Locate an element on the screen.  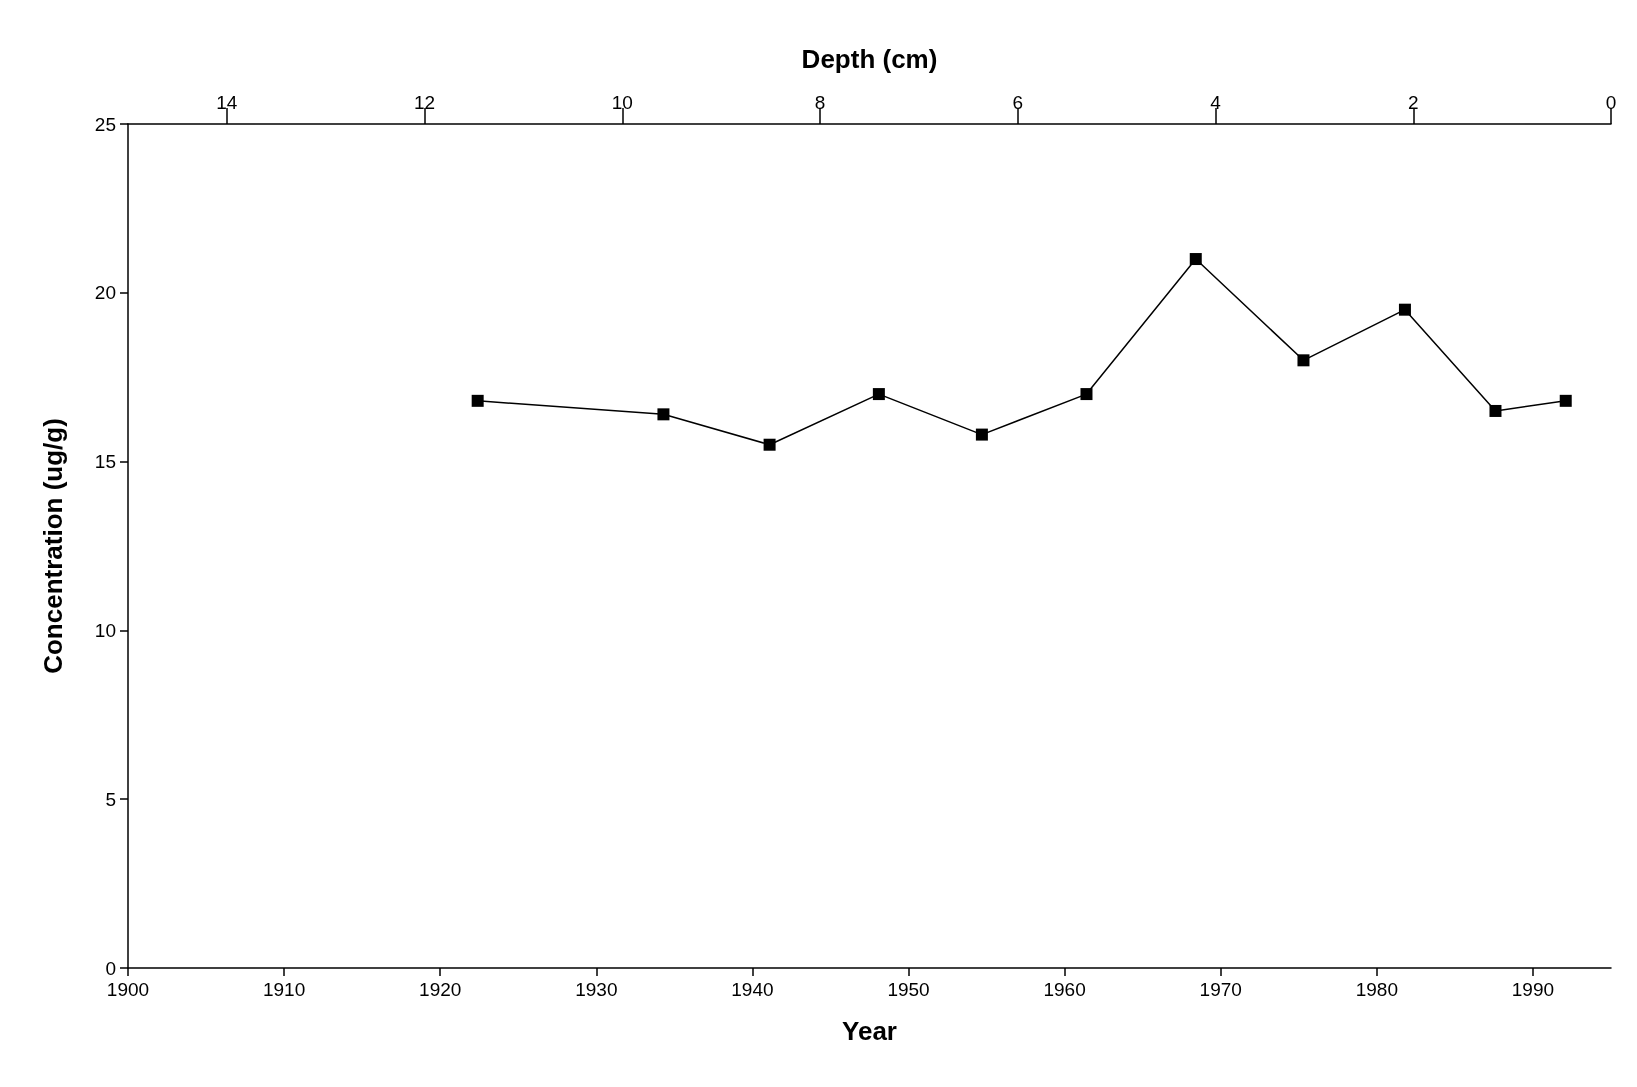
x-tick-label: 1940 is located at coordinates (752, 989).